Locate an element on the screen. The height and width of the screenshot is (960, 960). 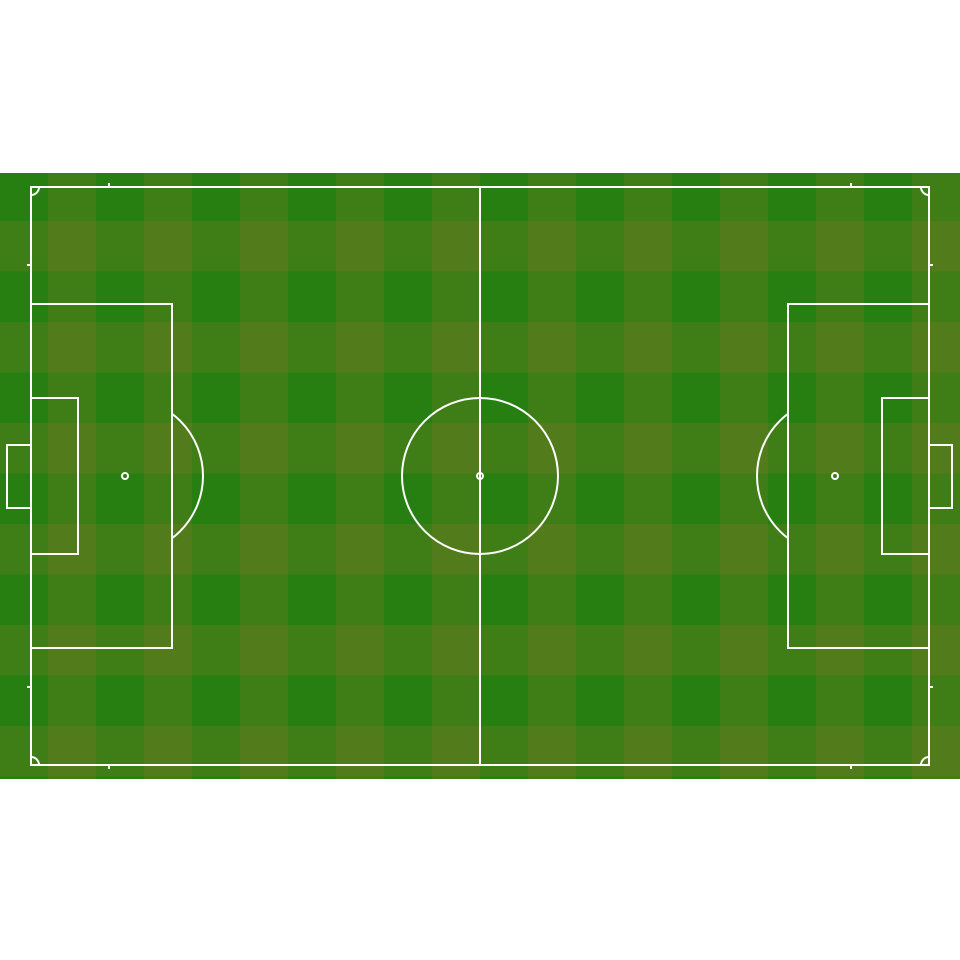
penalty-arc-right is located at coordinates (772, 476).